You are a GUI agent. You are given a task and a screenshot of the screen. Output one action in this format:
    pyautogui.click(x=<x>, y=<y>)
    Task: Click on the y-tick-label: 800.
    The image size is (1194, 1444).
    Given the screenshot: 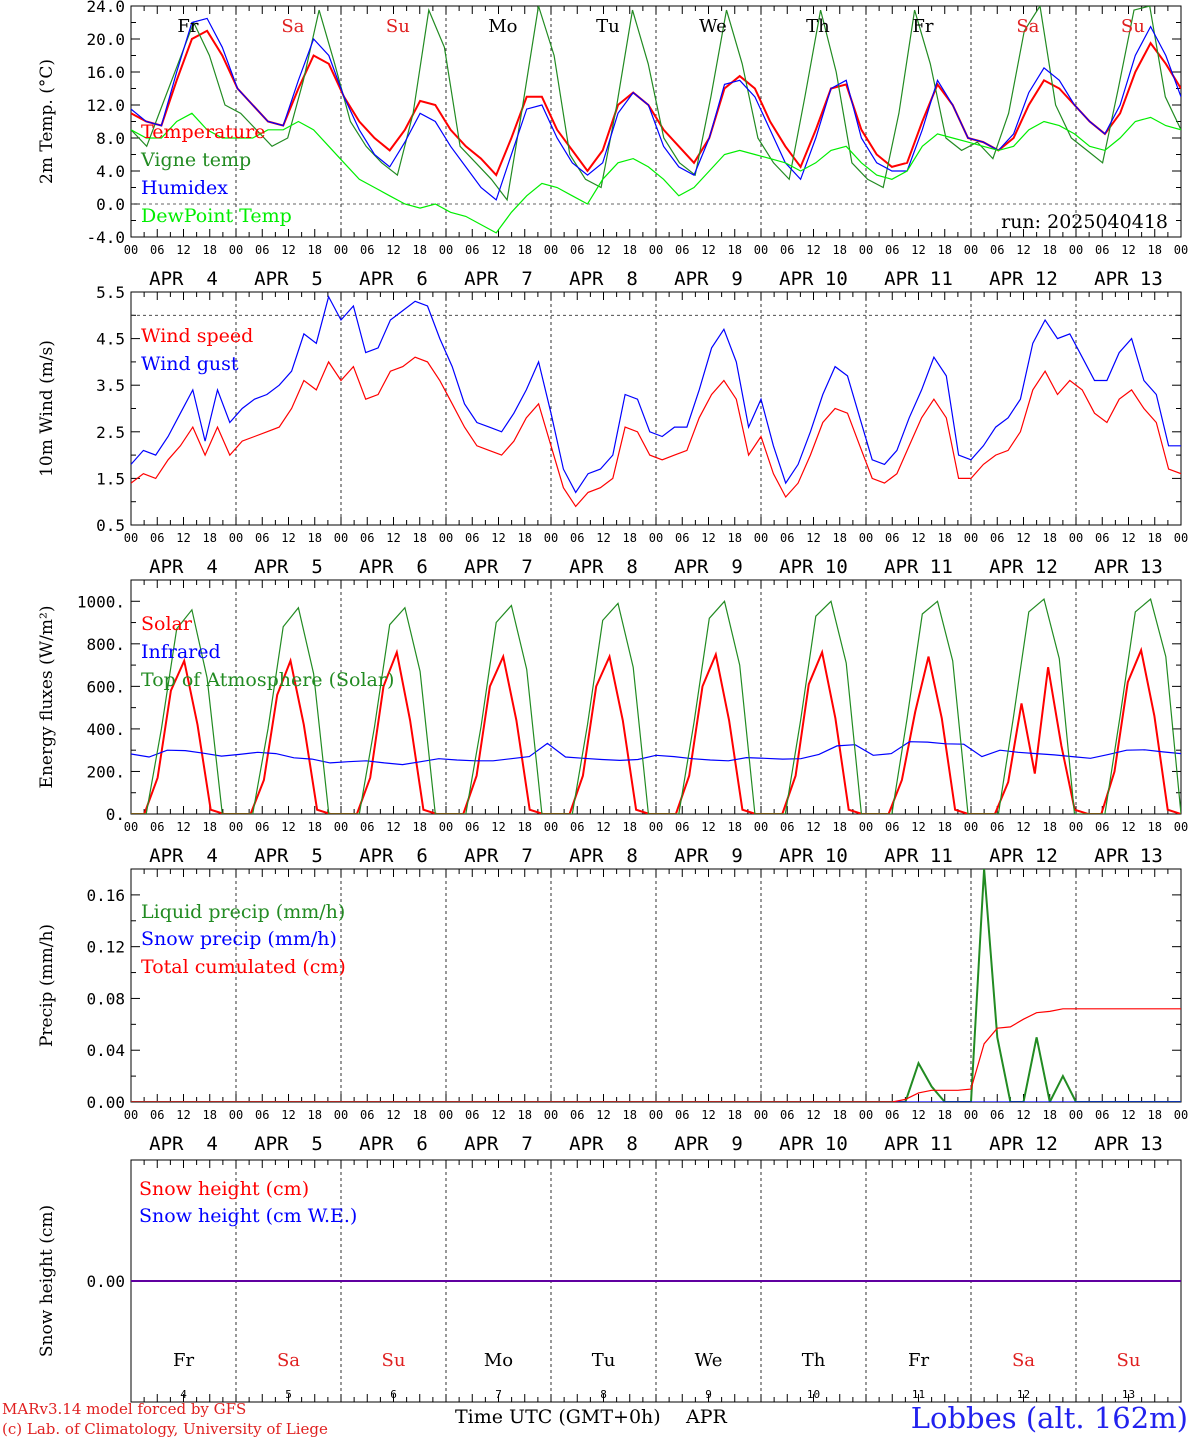 What is the action you would take?
    pyautogui.click(x=105, y=644)
    